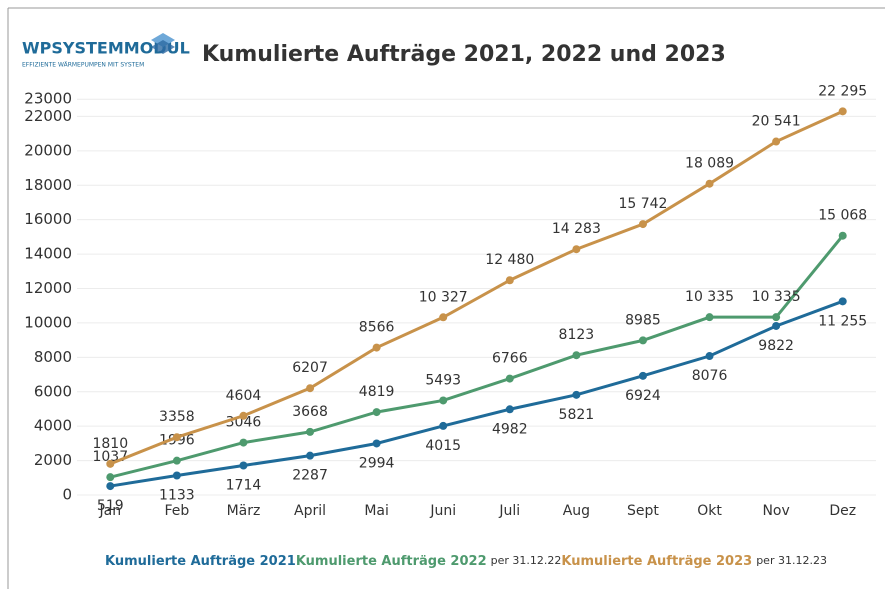 Image resolution: width=885 pixels, height=589 pixels. Describe the element at coordinates (643, 396) in the screenshot. I see `data-label: 6924` at that location.